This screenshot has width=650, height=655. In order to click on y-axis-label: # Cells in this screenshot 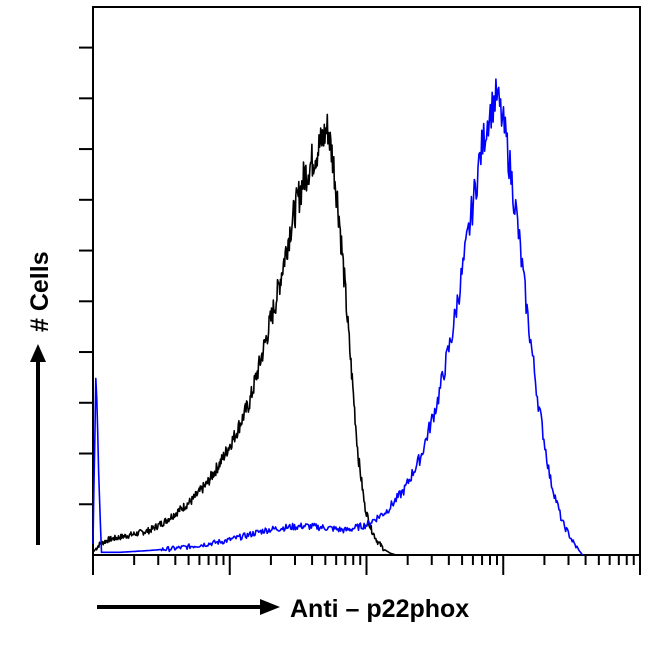, I will do `click(40, 291)`.